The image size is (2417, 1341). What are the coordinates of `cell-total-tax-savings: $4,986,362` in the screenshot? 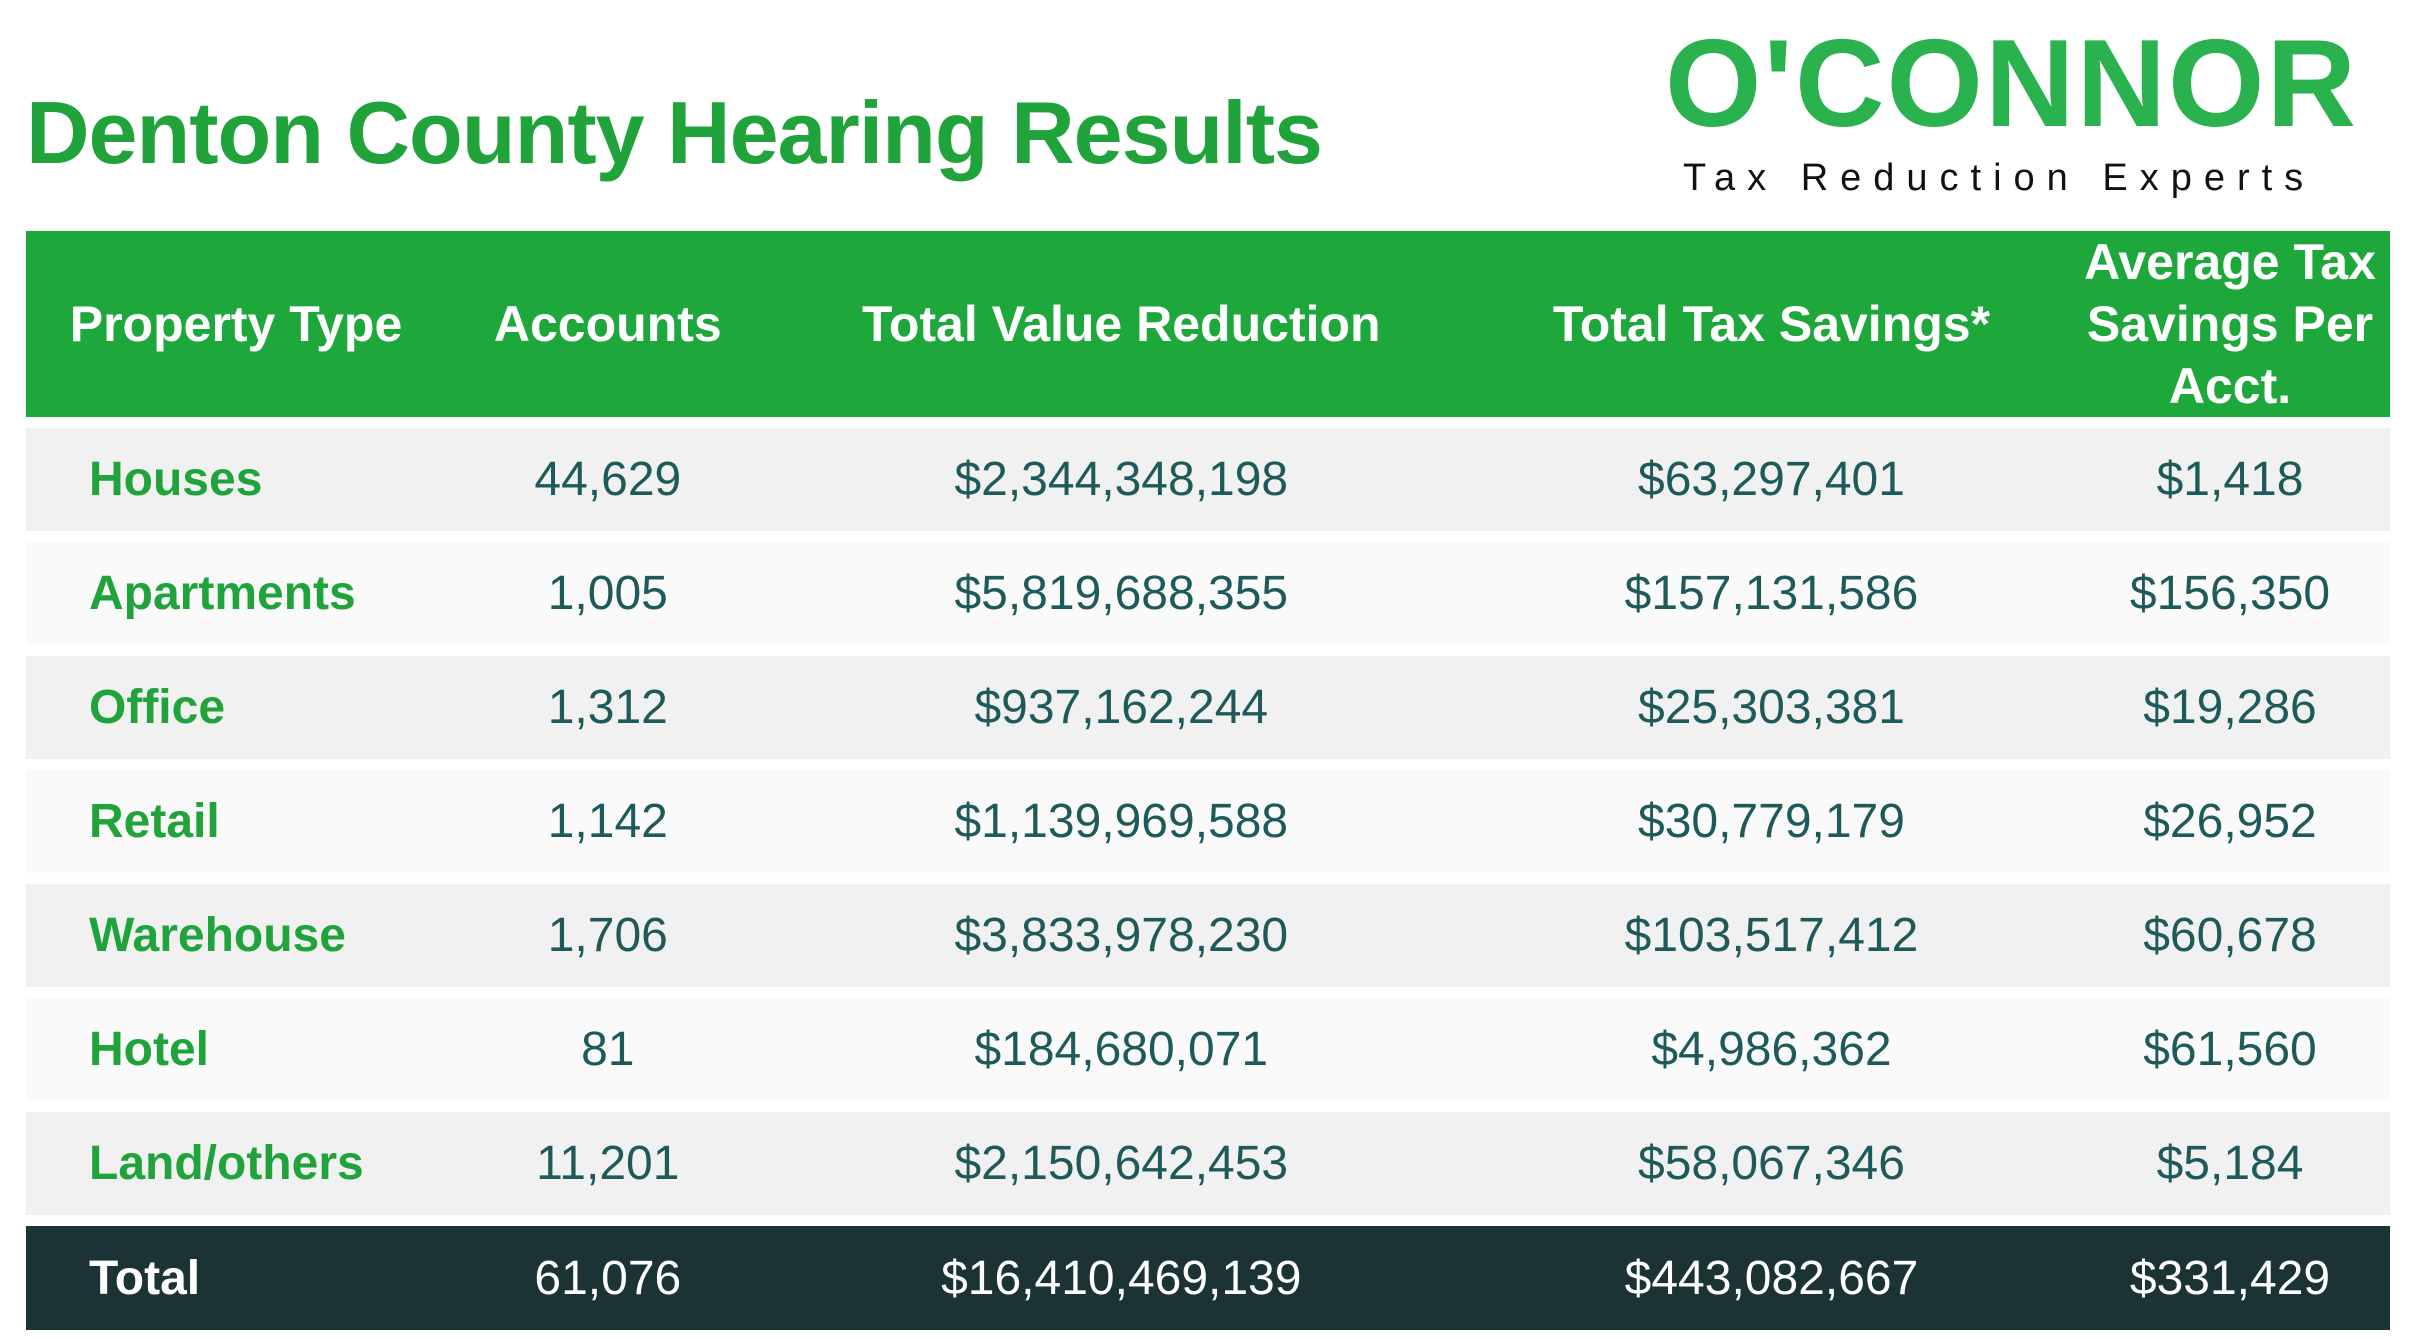 It's located at (1771, 1049).